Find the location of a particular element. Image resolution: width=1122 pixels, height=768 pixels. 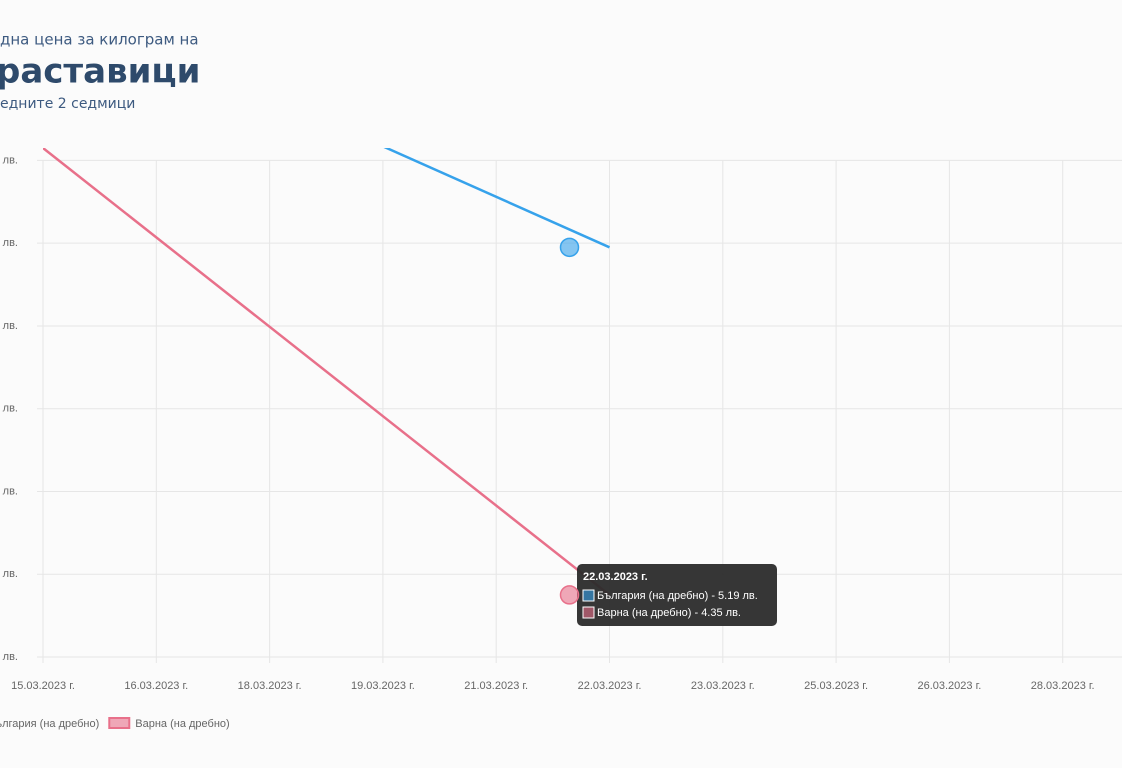

tooltip-item: България (на дребно) - 5.19 лв. is located at coordinates (677, 596).